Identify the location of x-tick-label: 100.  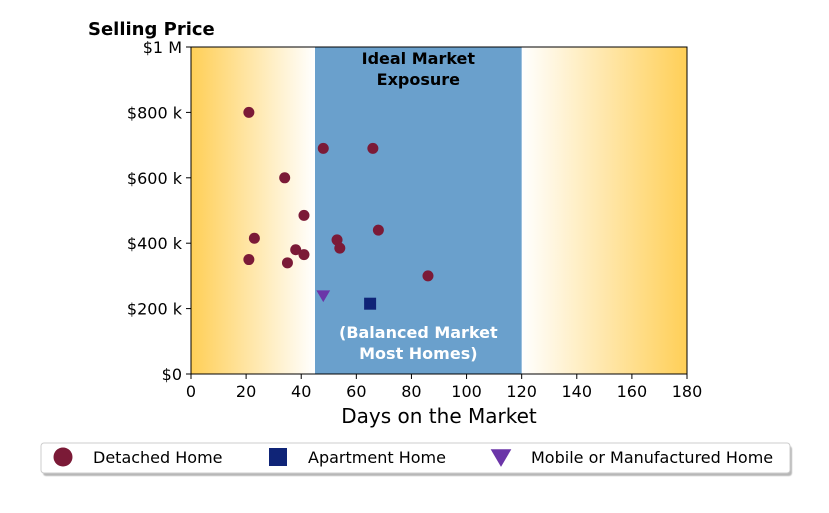
(466, 391).